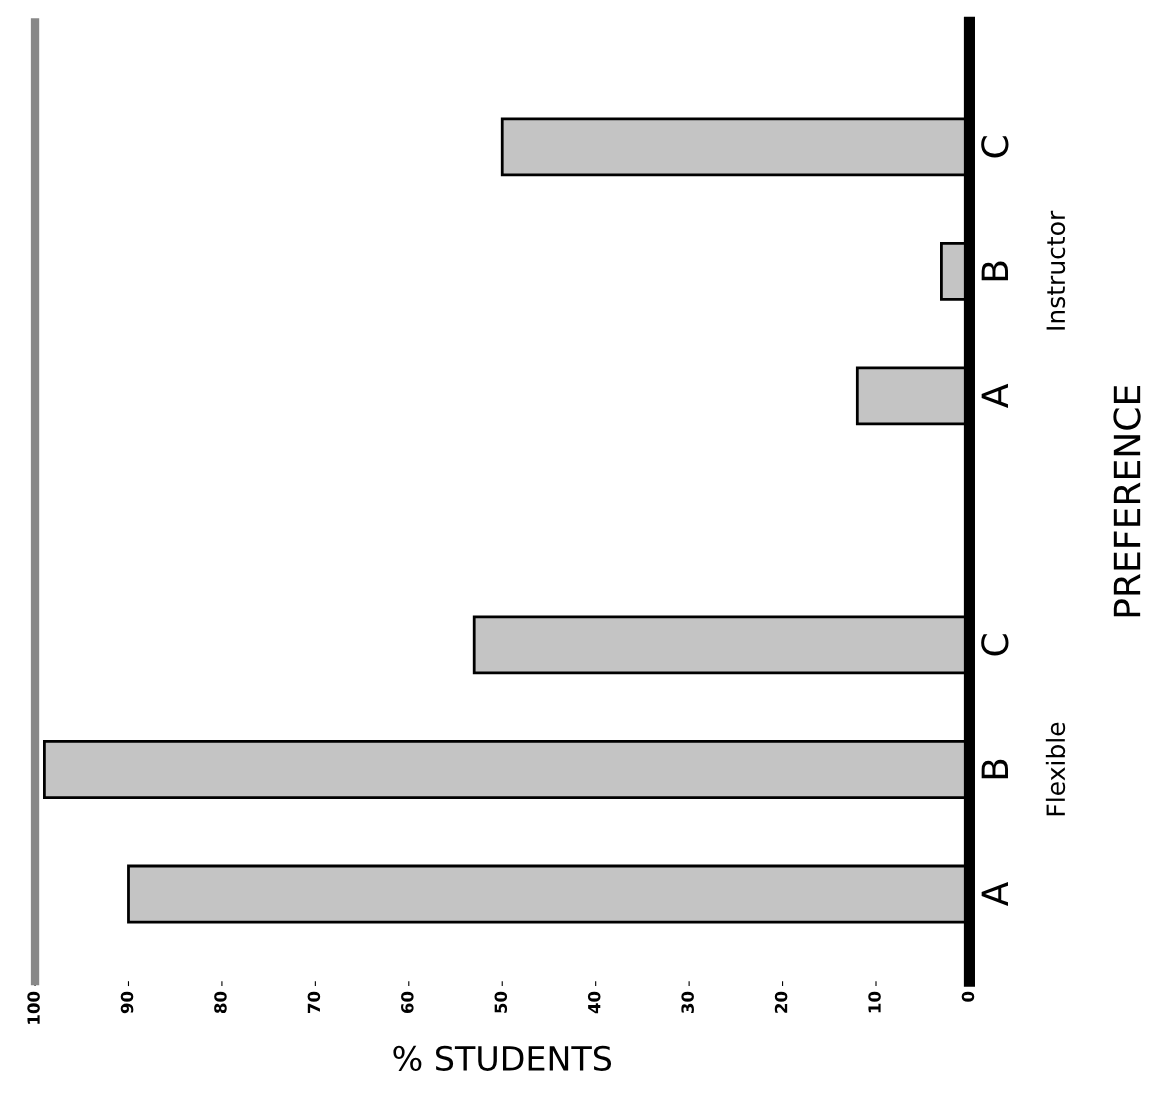 The width and height of the screenshot is (1168, 1115). What do you see at coordinates (874, 1002) in the screenshot?
I see `x-tick-label: 10` at bounding box center [874, 1002].